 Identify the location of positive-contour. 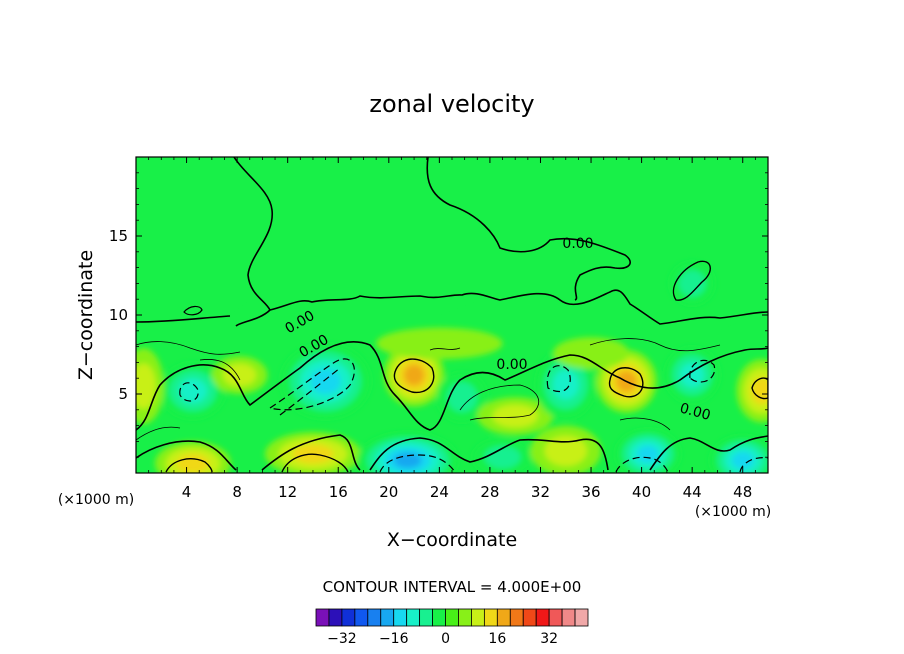
(414, 376).